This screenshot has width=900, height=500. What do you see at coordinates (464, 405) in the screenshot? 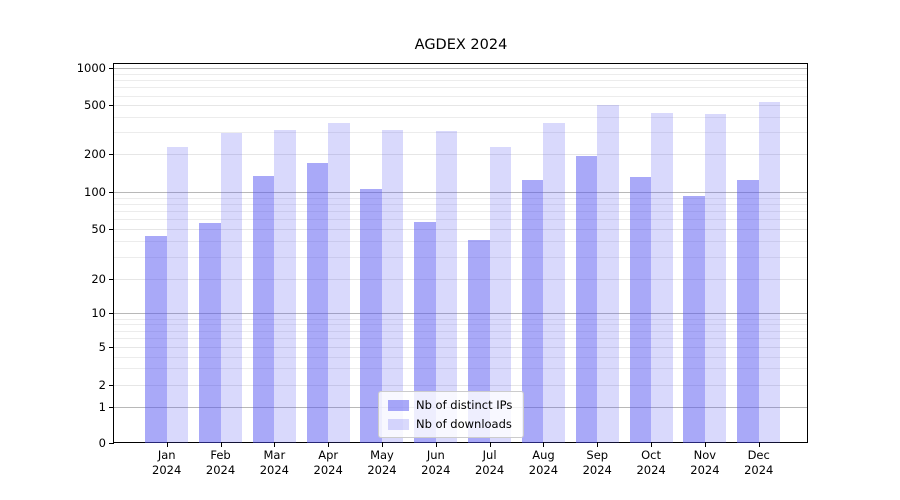
I see `legend-label-ips: Nb of distinct IPs` at bounding box center [464, 405].